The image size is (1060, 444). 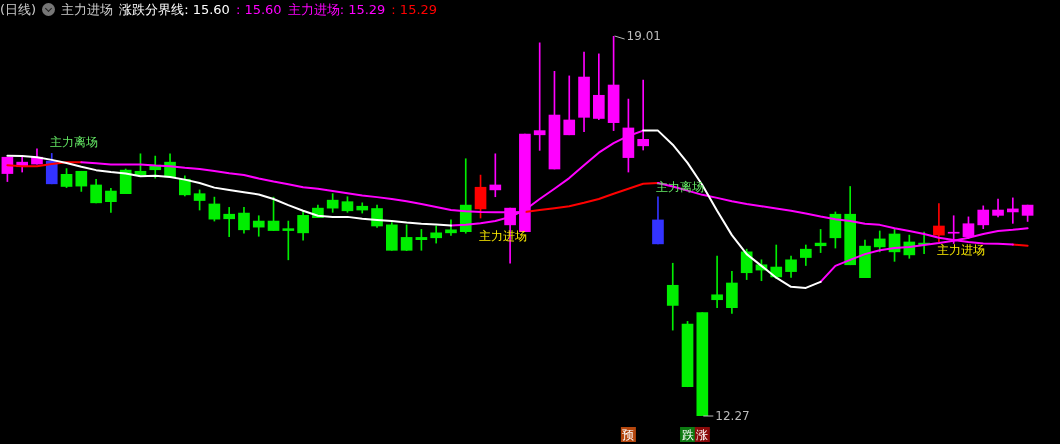 What do you see at coordinates (18, 9) in the screenshot?
I see `chart-title: (日线)` at bounding box center [18, 9].